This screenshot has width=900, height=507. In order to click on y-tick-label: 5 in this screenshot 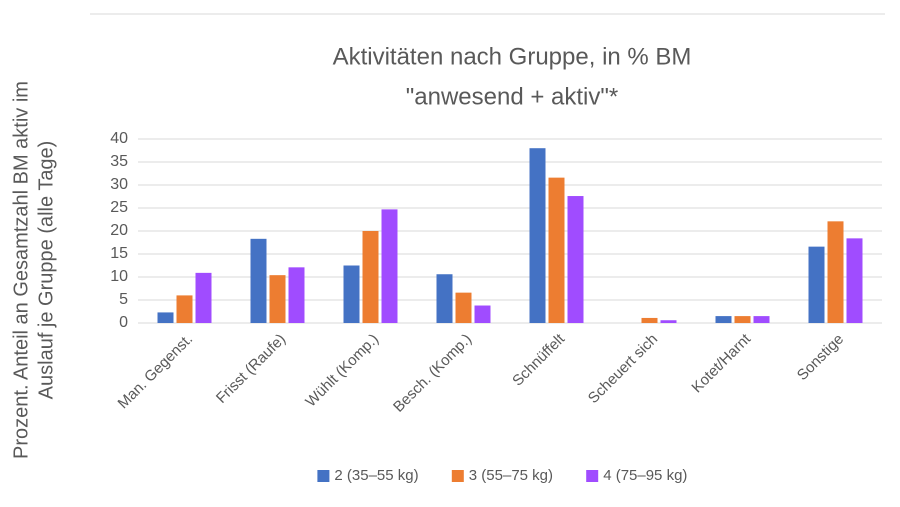, I will do `click(123, 299)`.